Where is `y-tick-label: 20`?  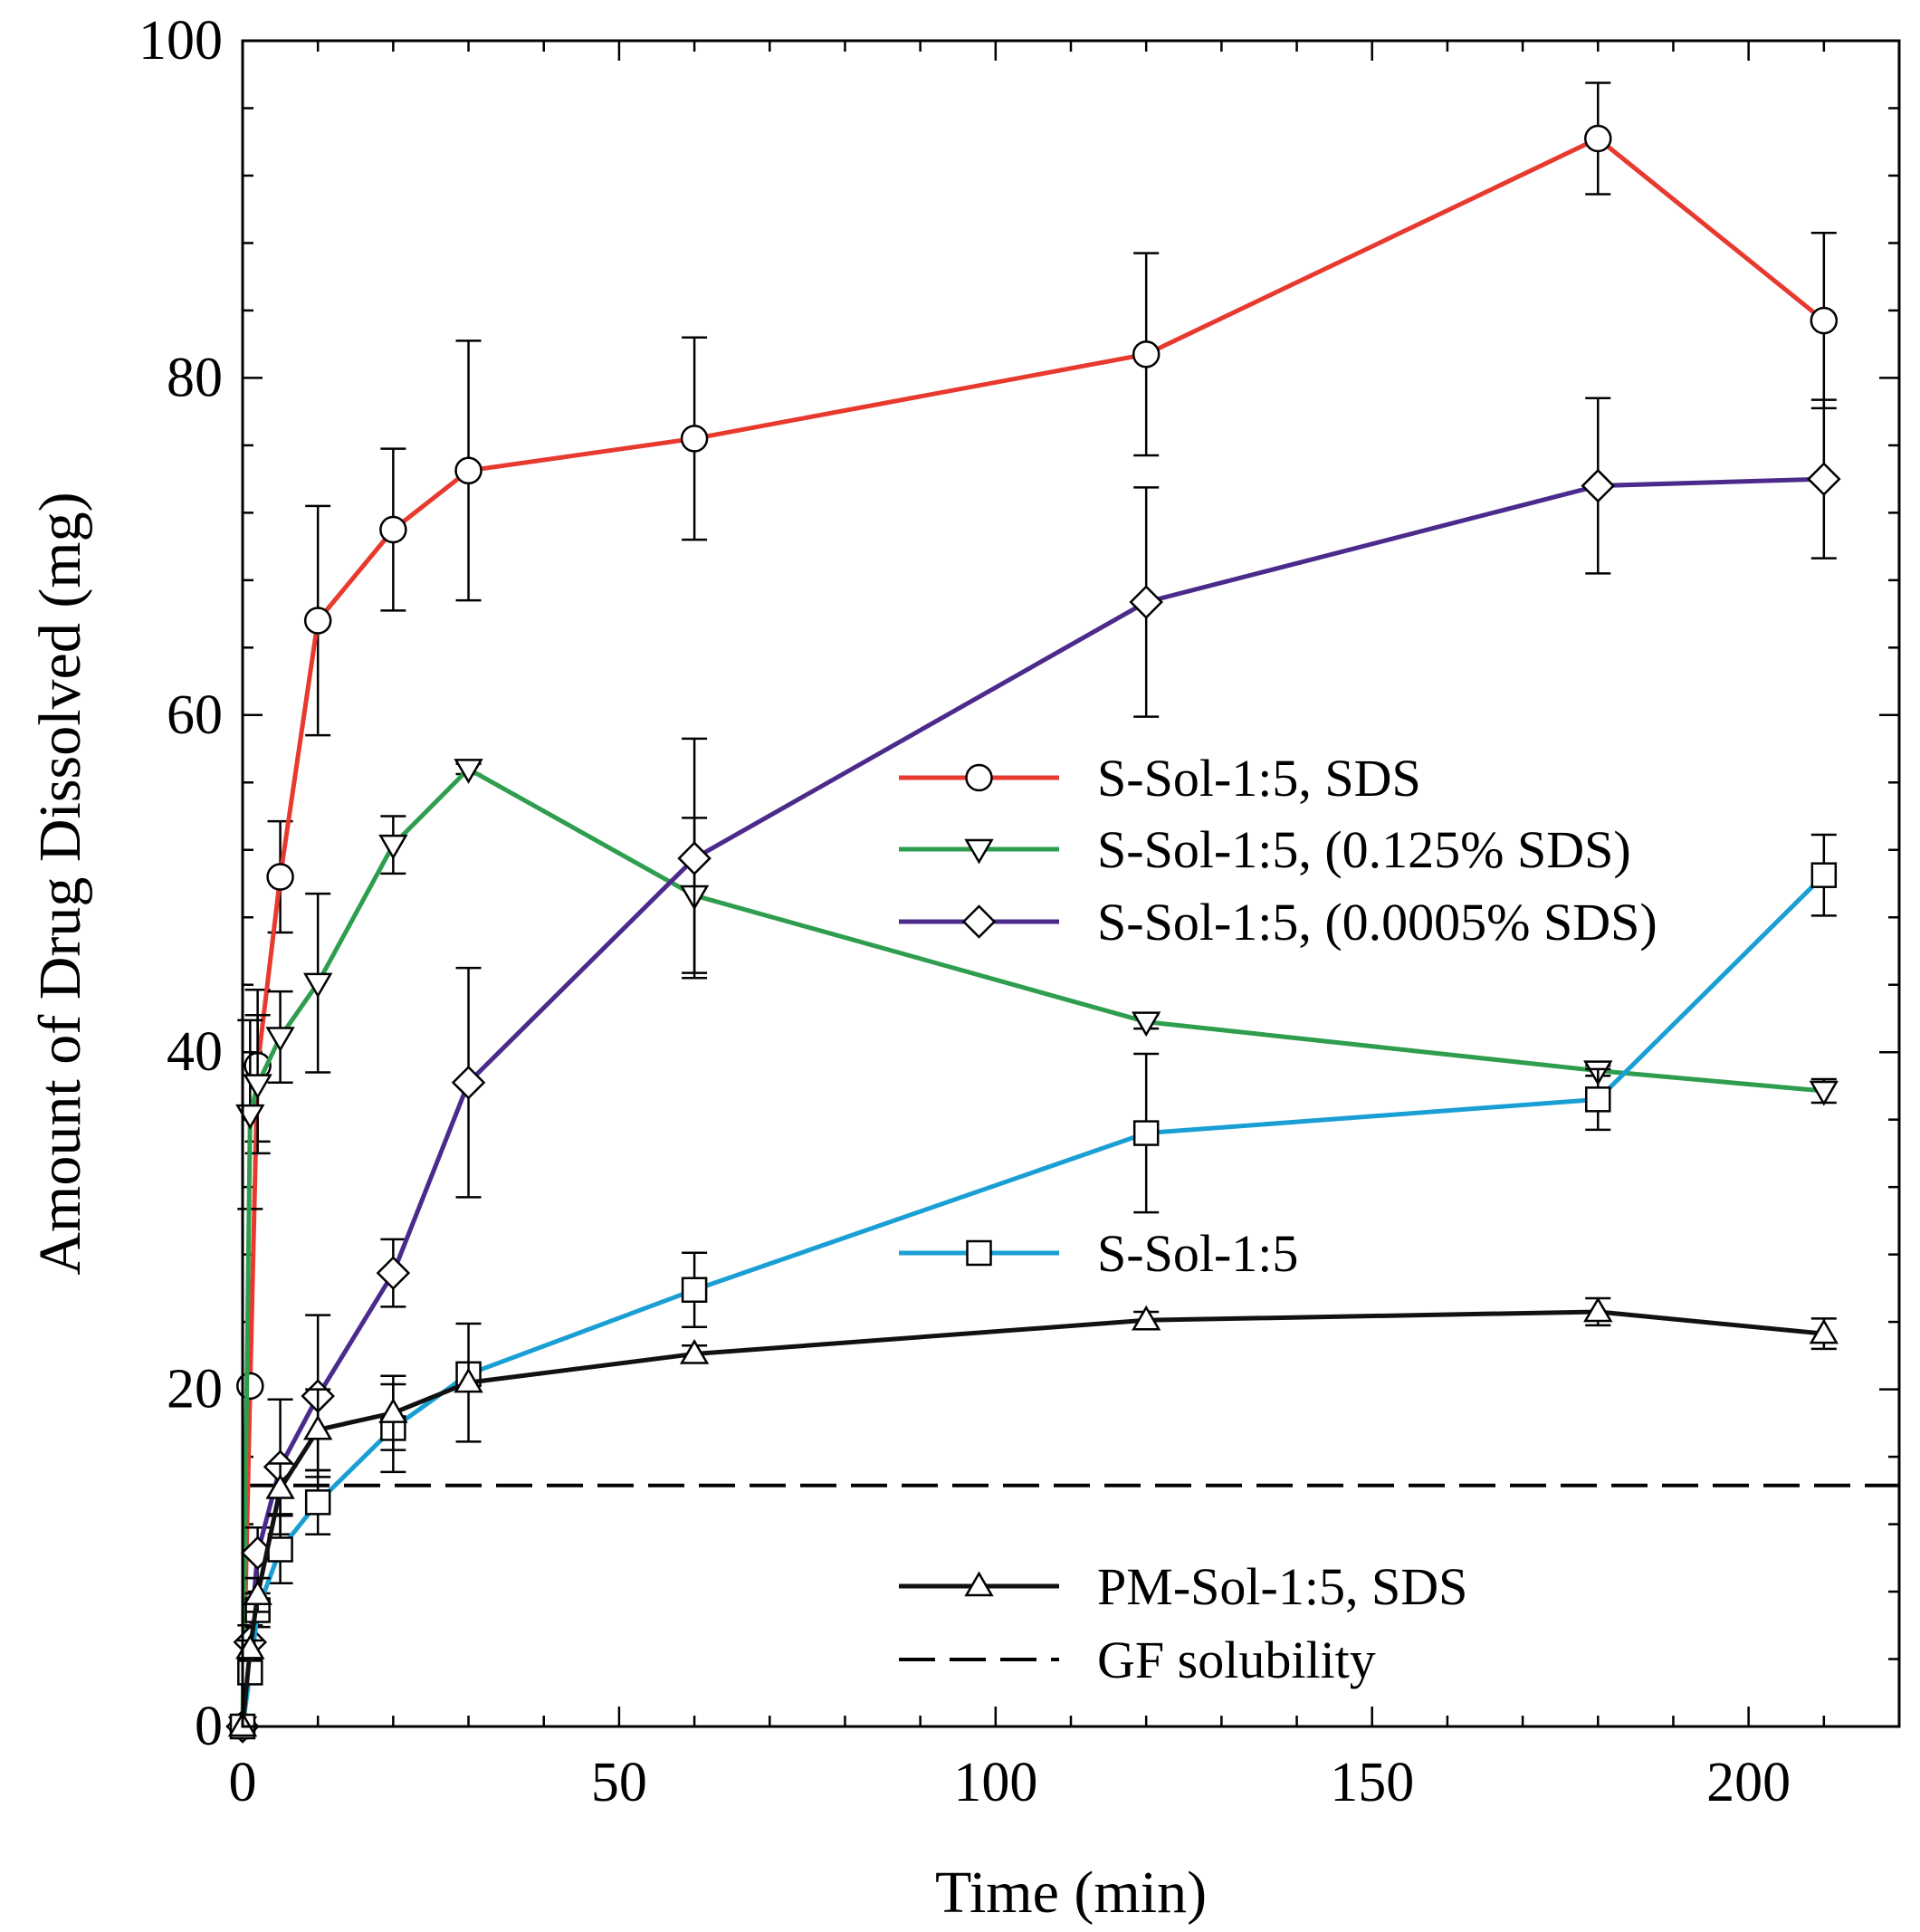
y-tick-label: 20 is located at coordinates (195, 1389).